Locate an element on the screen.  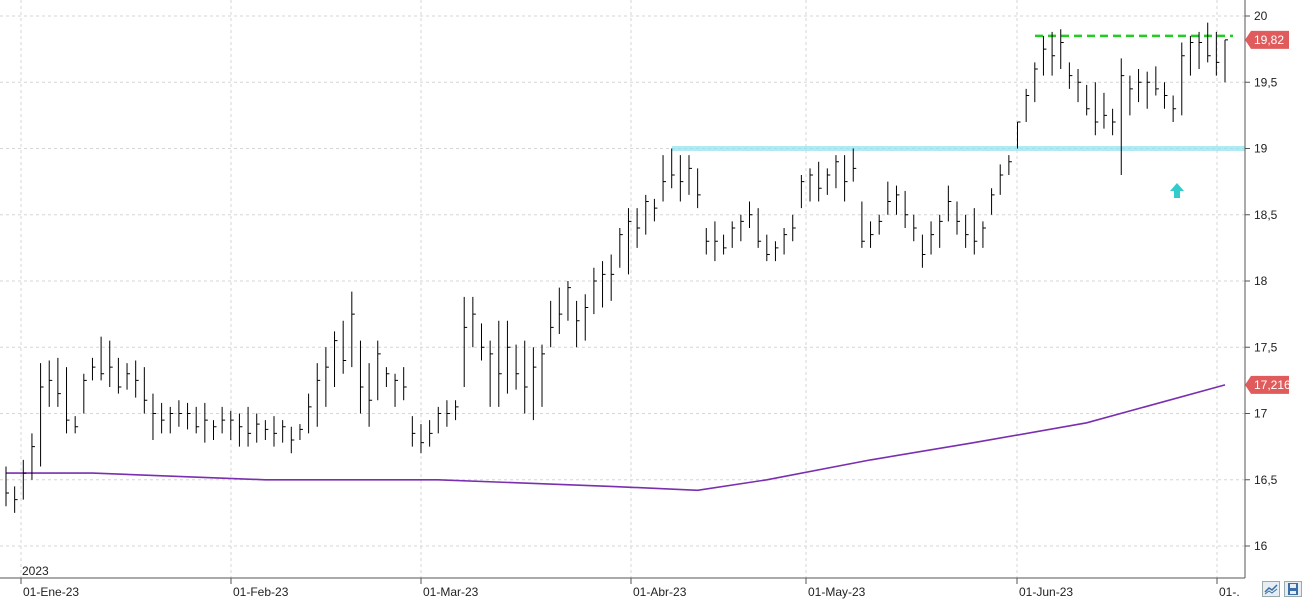
x-tick-label: 01-Jun-23 is located at coordinates (1046, 592).